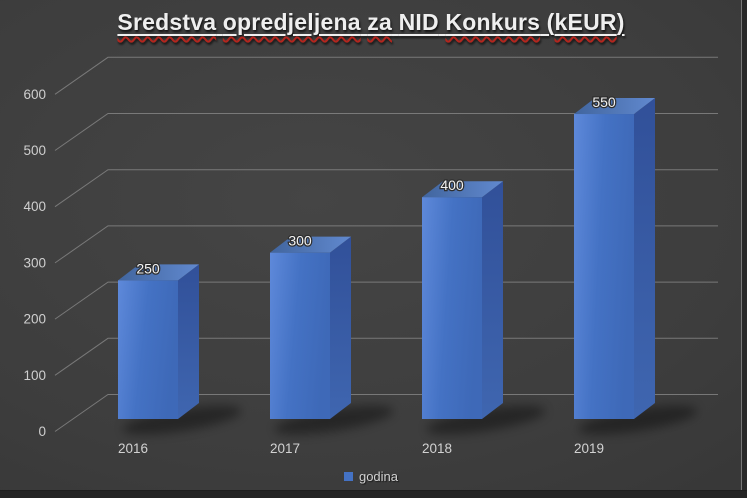 The height and width of the screenshot is (498, 747). Describe the element at coordinates (378, 476) in the screenshot. I see `legend-label: godina` at that location.